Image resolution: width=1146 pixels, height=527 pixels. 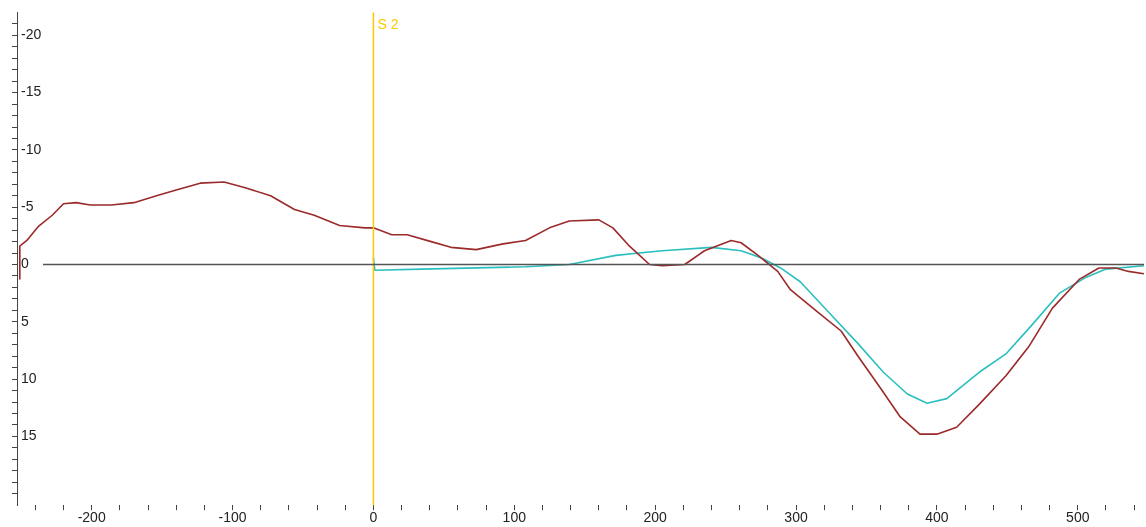 I want to click on x-tick-label: -100, so click(x=232, y=517).